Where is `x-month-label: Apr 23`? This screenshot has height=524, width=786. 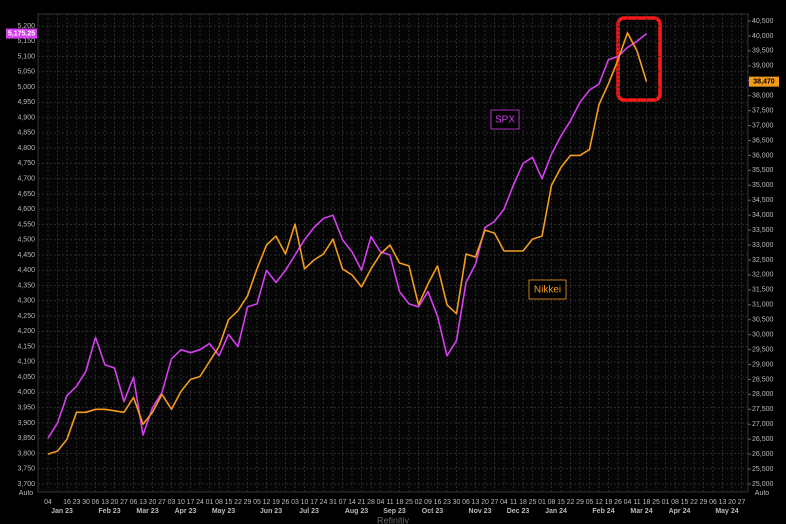
x-month-label: Apr 23 is located at coordinates (186, 511).